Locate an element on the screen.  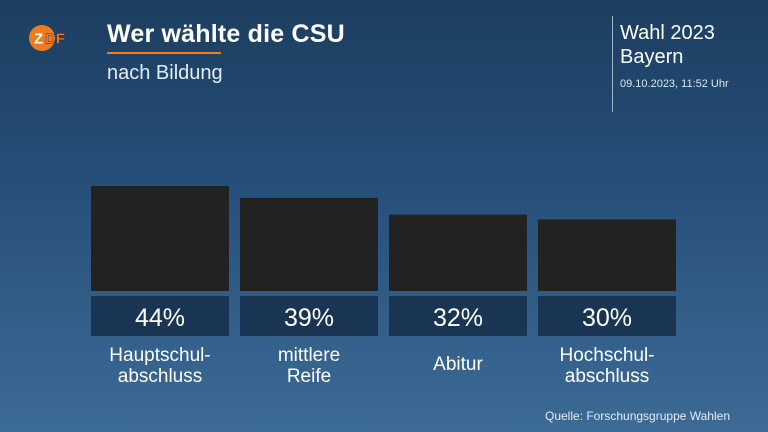
value-label: 30% is located at coordinates (607, 318).